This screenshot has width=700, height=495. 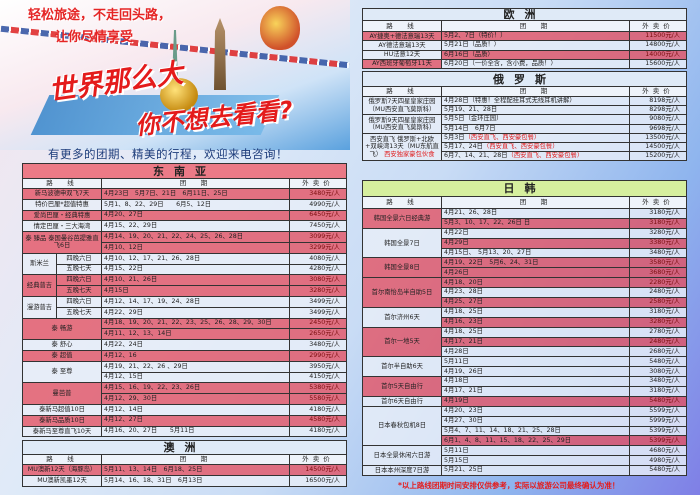 I want to click on table-row: AY西班牙葡萄牙11天 6月20日（一价全含，含小费，品质！） 15600元/人, so click(x=525, y=64).